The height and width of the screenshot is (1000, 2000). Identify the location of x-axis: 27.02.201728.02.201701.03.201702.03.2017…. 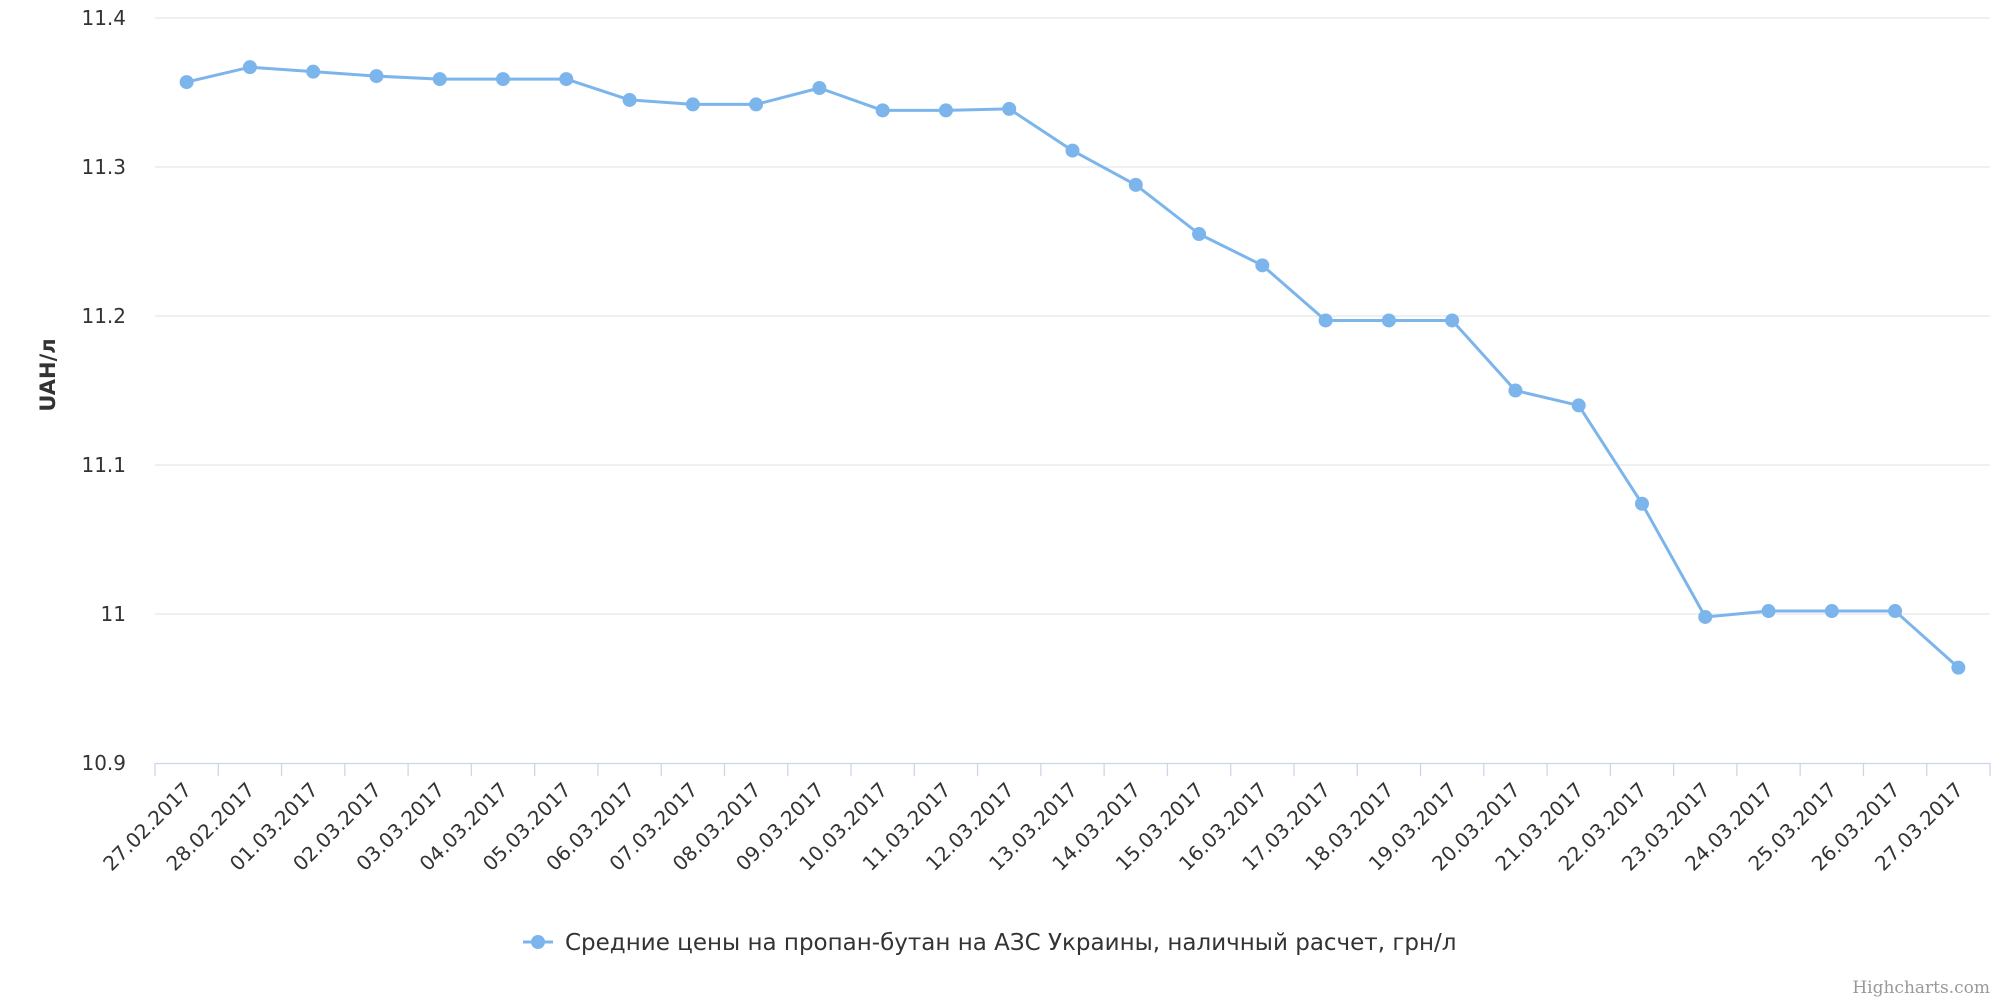
(1044, 819).